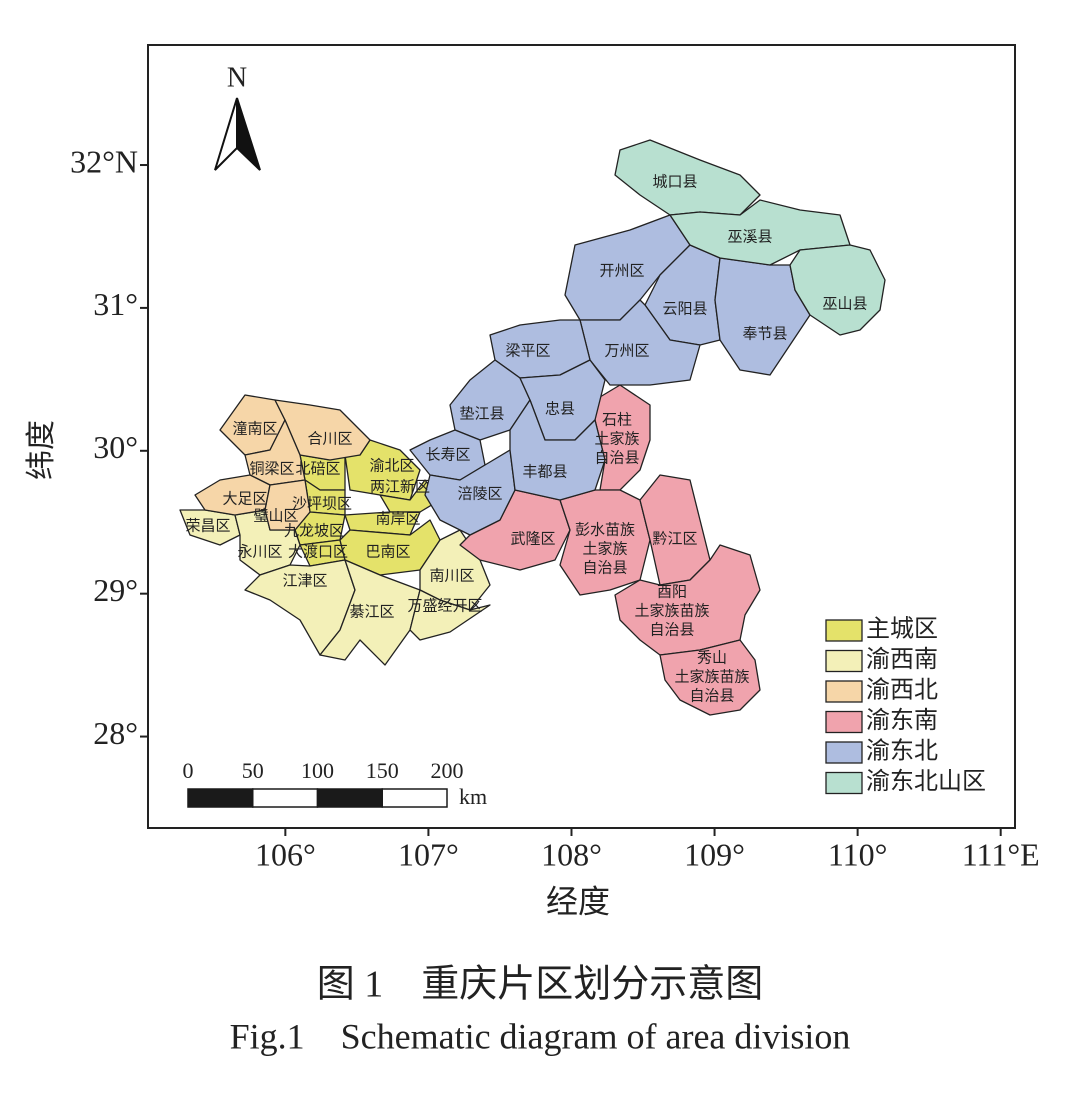 This screenshot has width=1080, height=1114. Describe the element at coordinates (540, 985) in the screenshot. I see `caption-zh: 图 1 重庆片区划分示意图` at that location.